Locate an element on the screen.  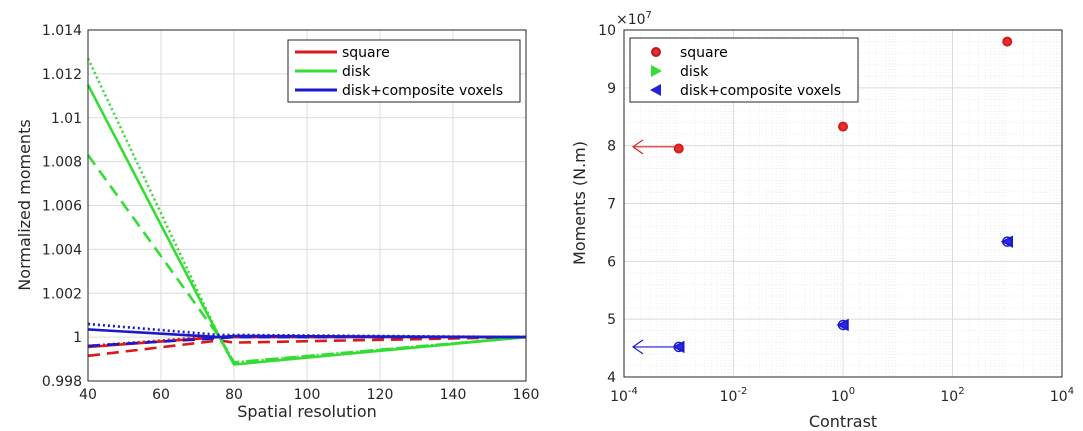
left-x-tick-label: 60 is located at coordinates (161, 395).